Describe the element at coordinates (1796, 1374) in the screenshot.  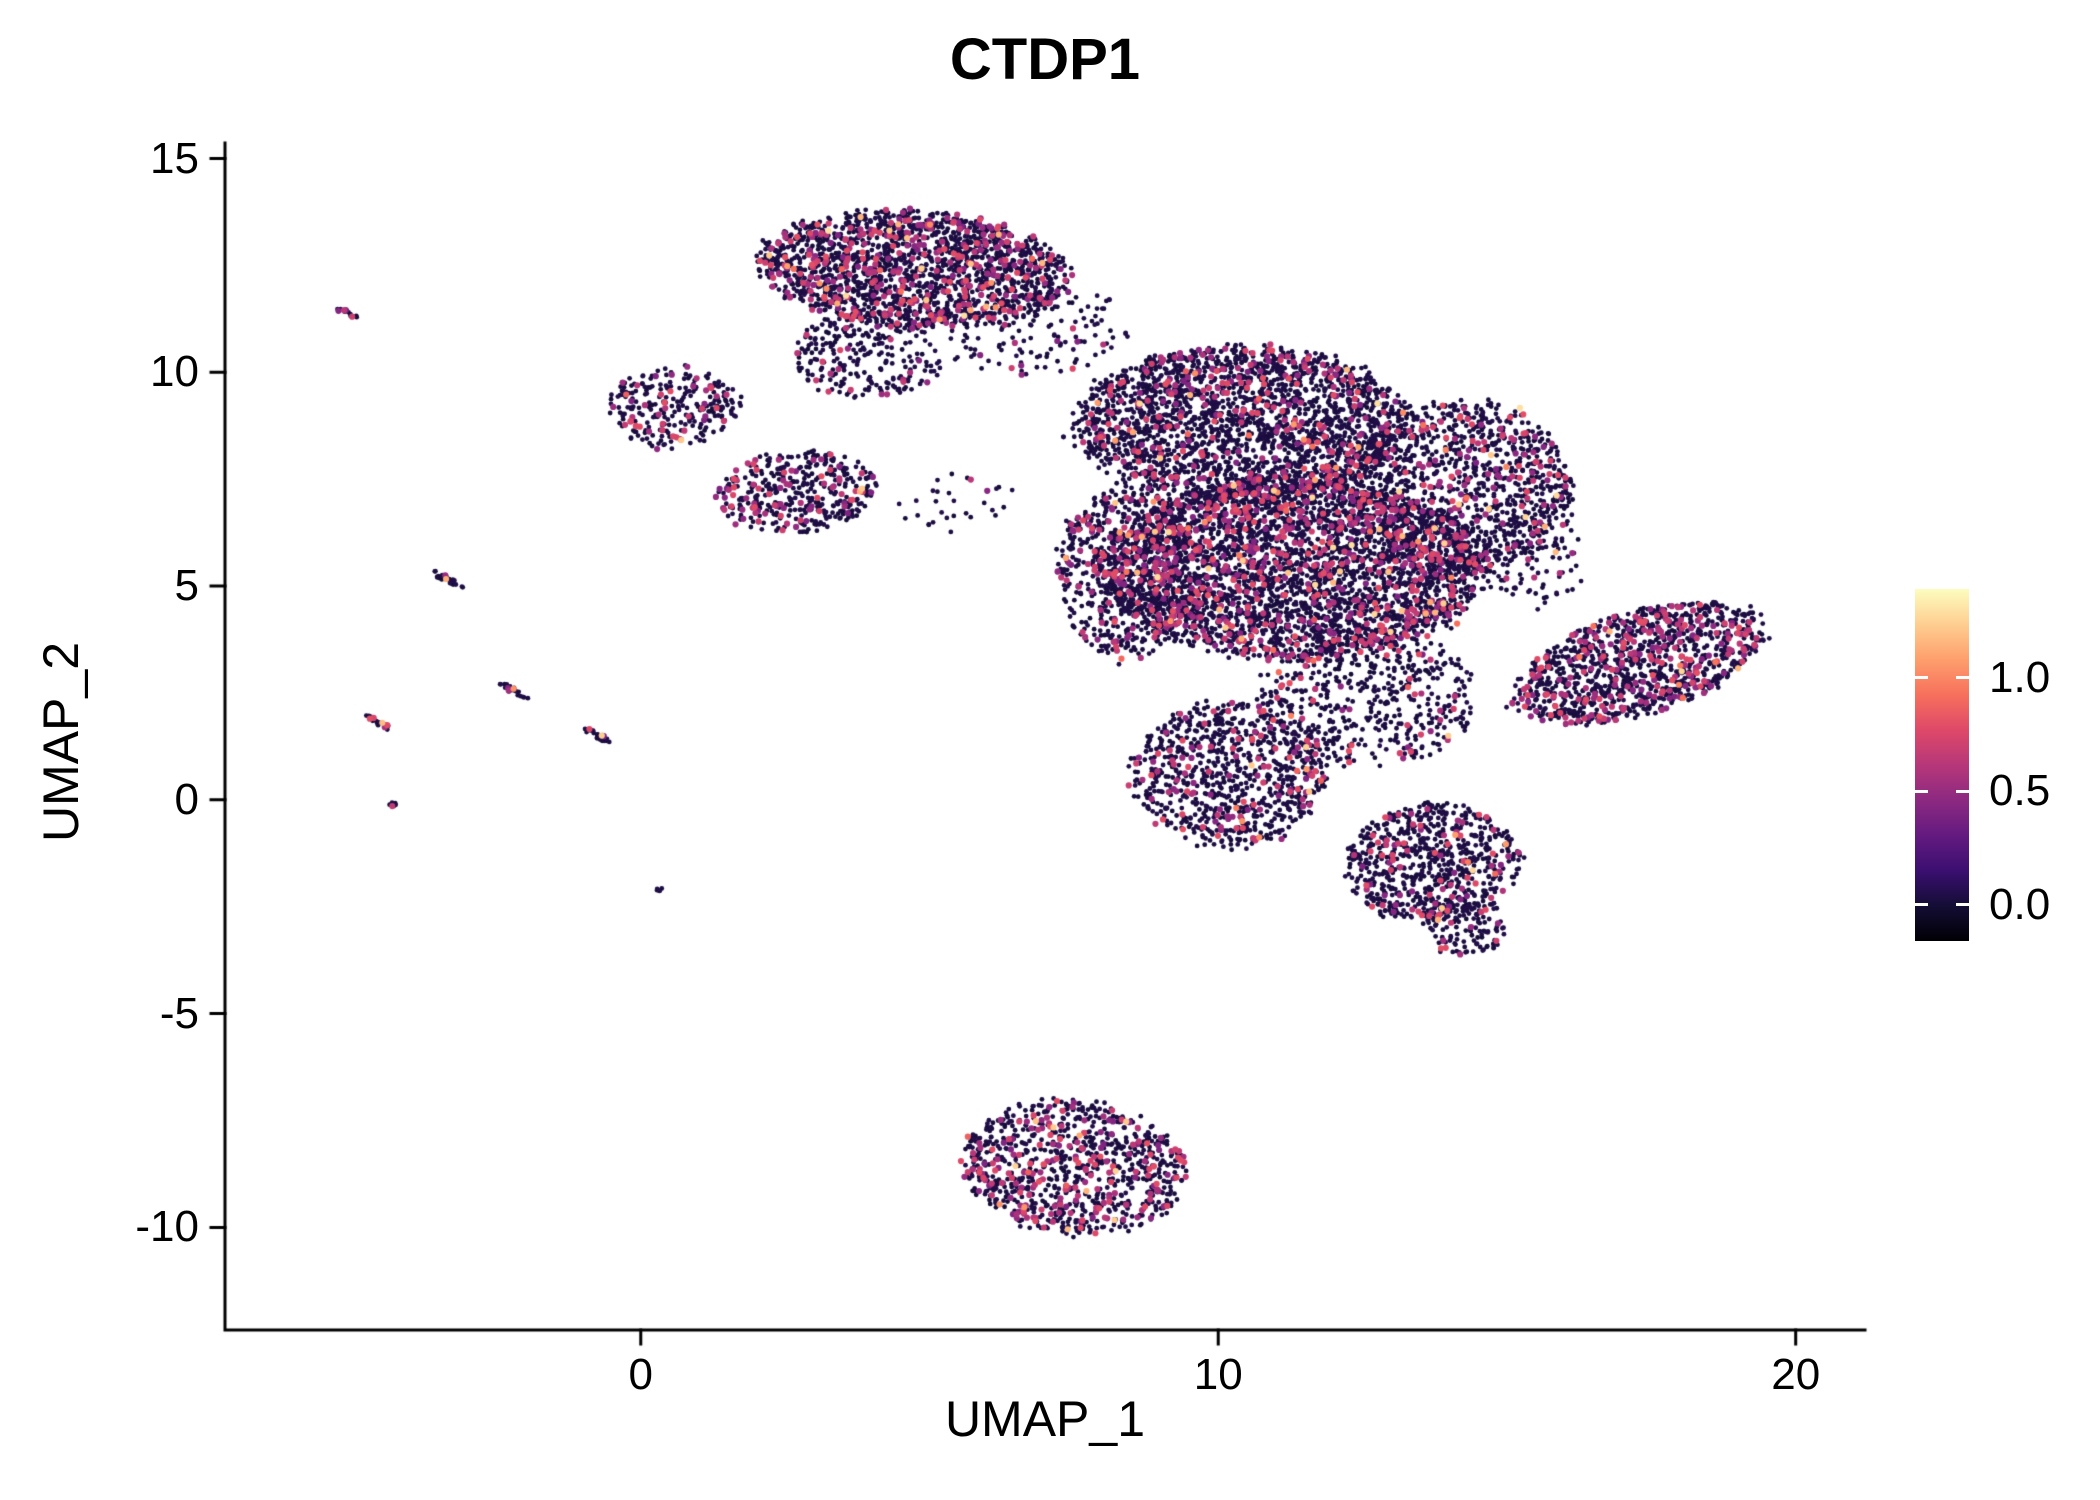
I see `x-tick-label: 20` at that location.